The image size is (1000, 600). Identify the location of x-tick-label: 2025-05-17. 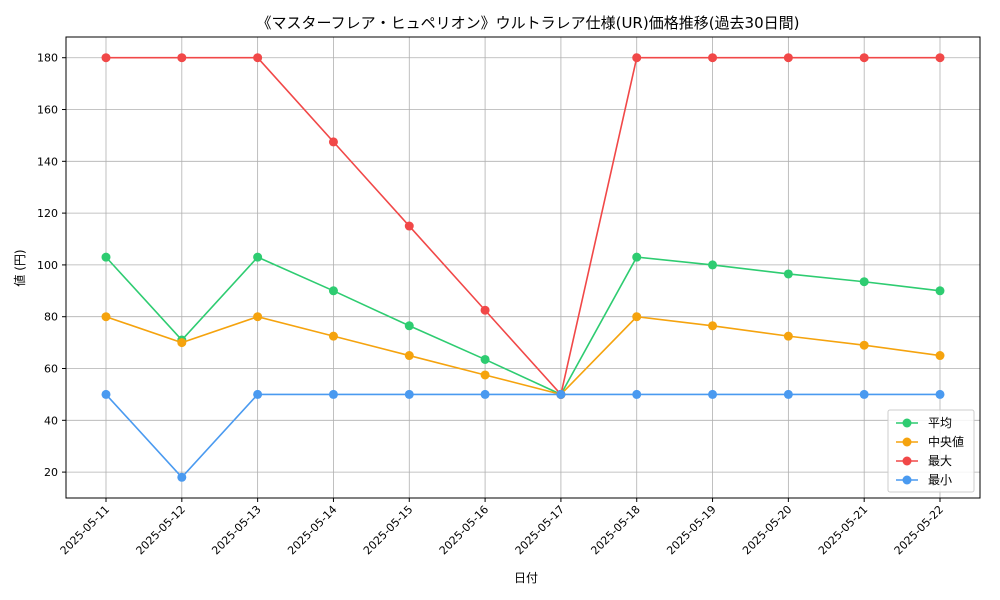
(540, 530).